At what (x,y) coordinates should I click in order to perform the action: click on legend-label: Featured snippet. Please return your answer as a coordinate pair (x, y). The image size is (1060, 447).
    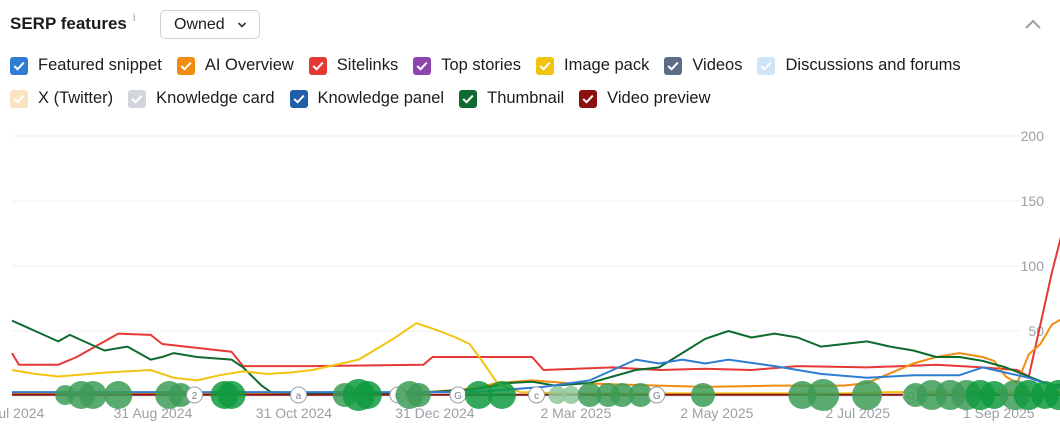
    Looking at the image, I should click on (100, 65).